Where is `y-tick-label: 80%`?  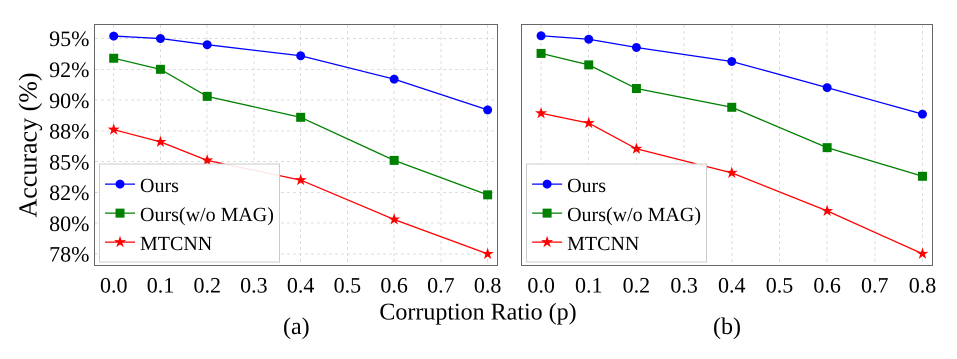 y-tick-label: 80% is located at coordinates (69, 223).